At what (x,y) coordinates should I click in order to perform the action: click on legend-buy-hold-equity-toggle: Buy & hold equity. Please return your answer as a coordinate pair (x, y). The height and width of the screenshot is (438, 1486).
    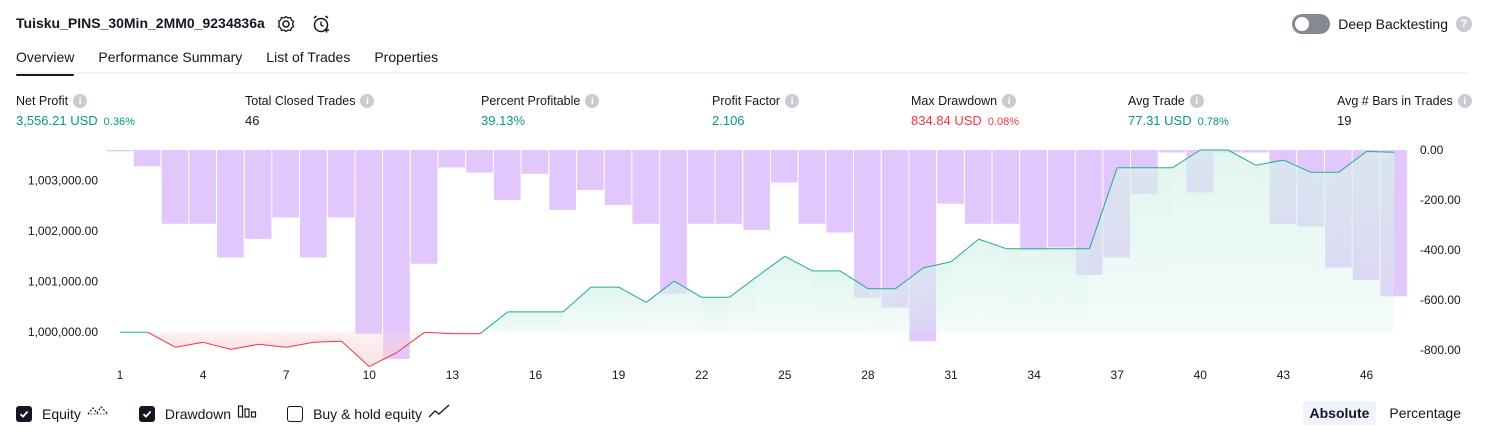
    Looking at the image, I should click on (368, 413).